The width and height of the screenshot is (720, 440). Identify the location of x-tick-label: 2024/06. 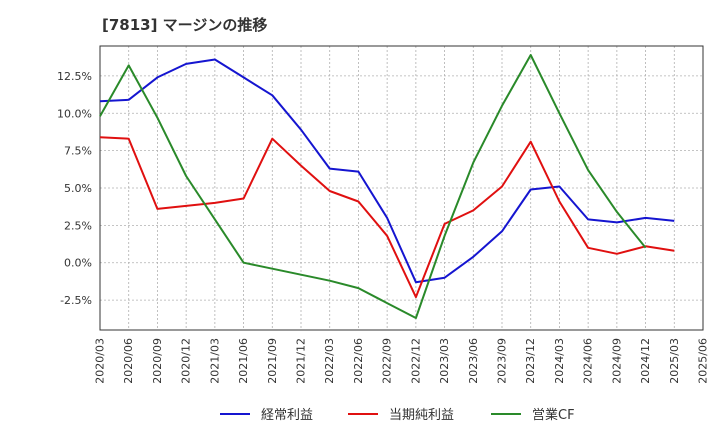
(588, 361).